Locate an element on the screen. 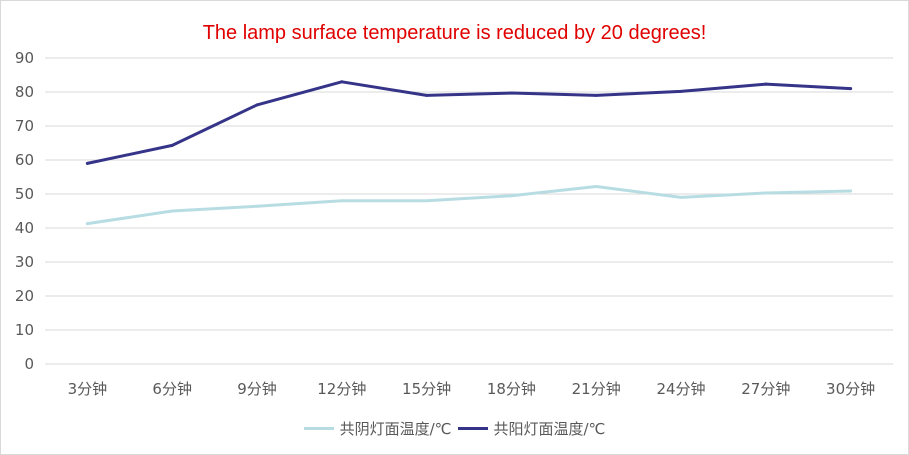 This screenshot has height=455, width=909. y-tick-label: 40 is located at coordinates (24, 228).